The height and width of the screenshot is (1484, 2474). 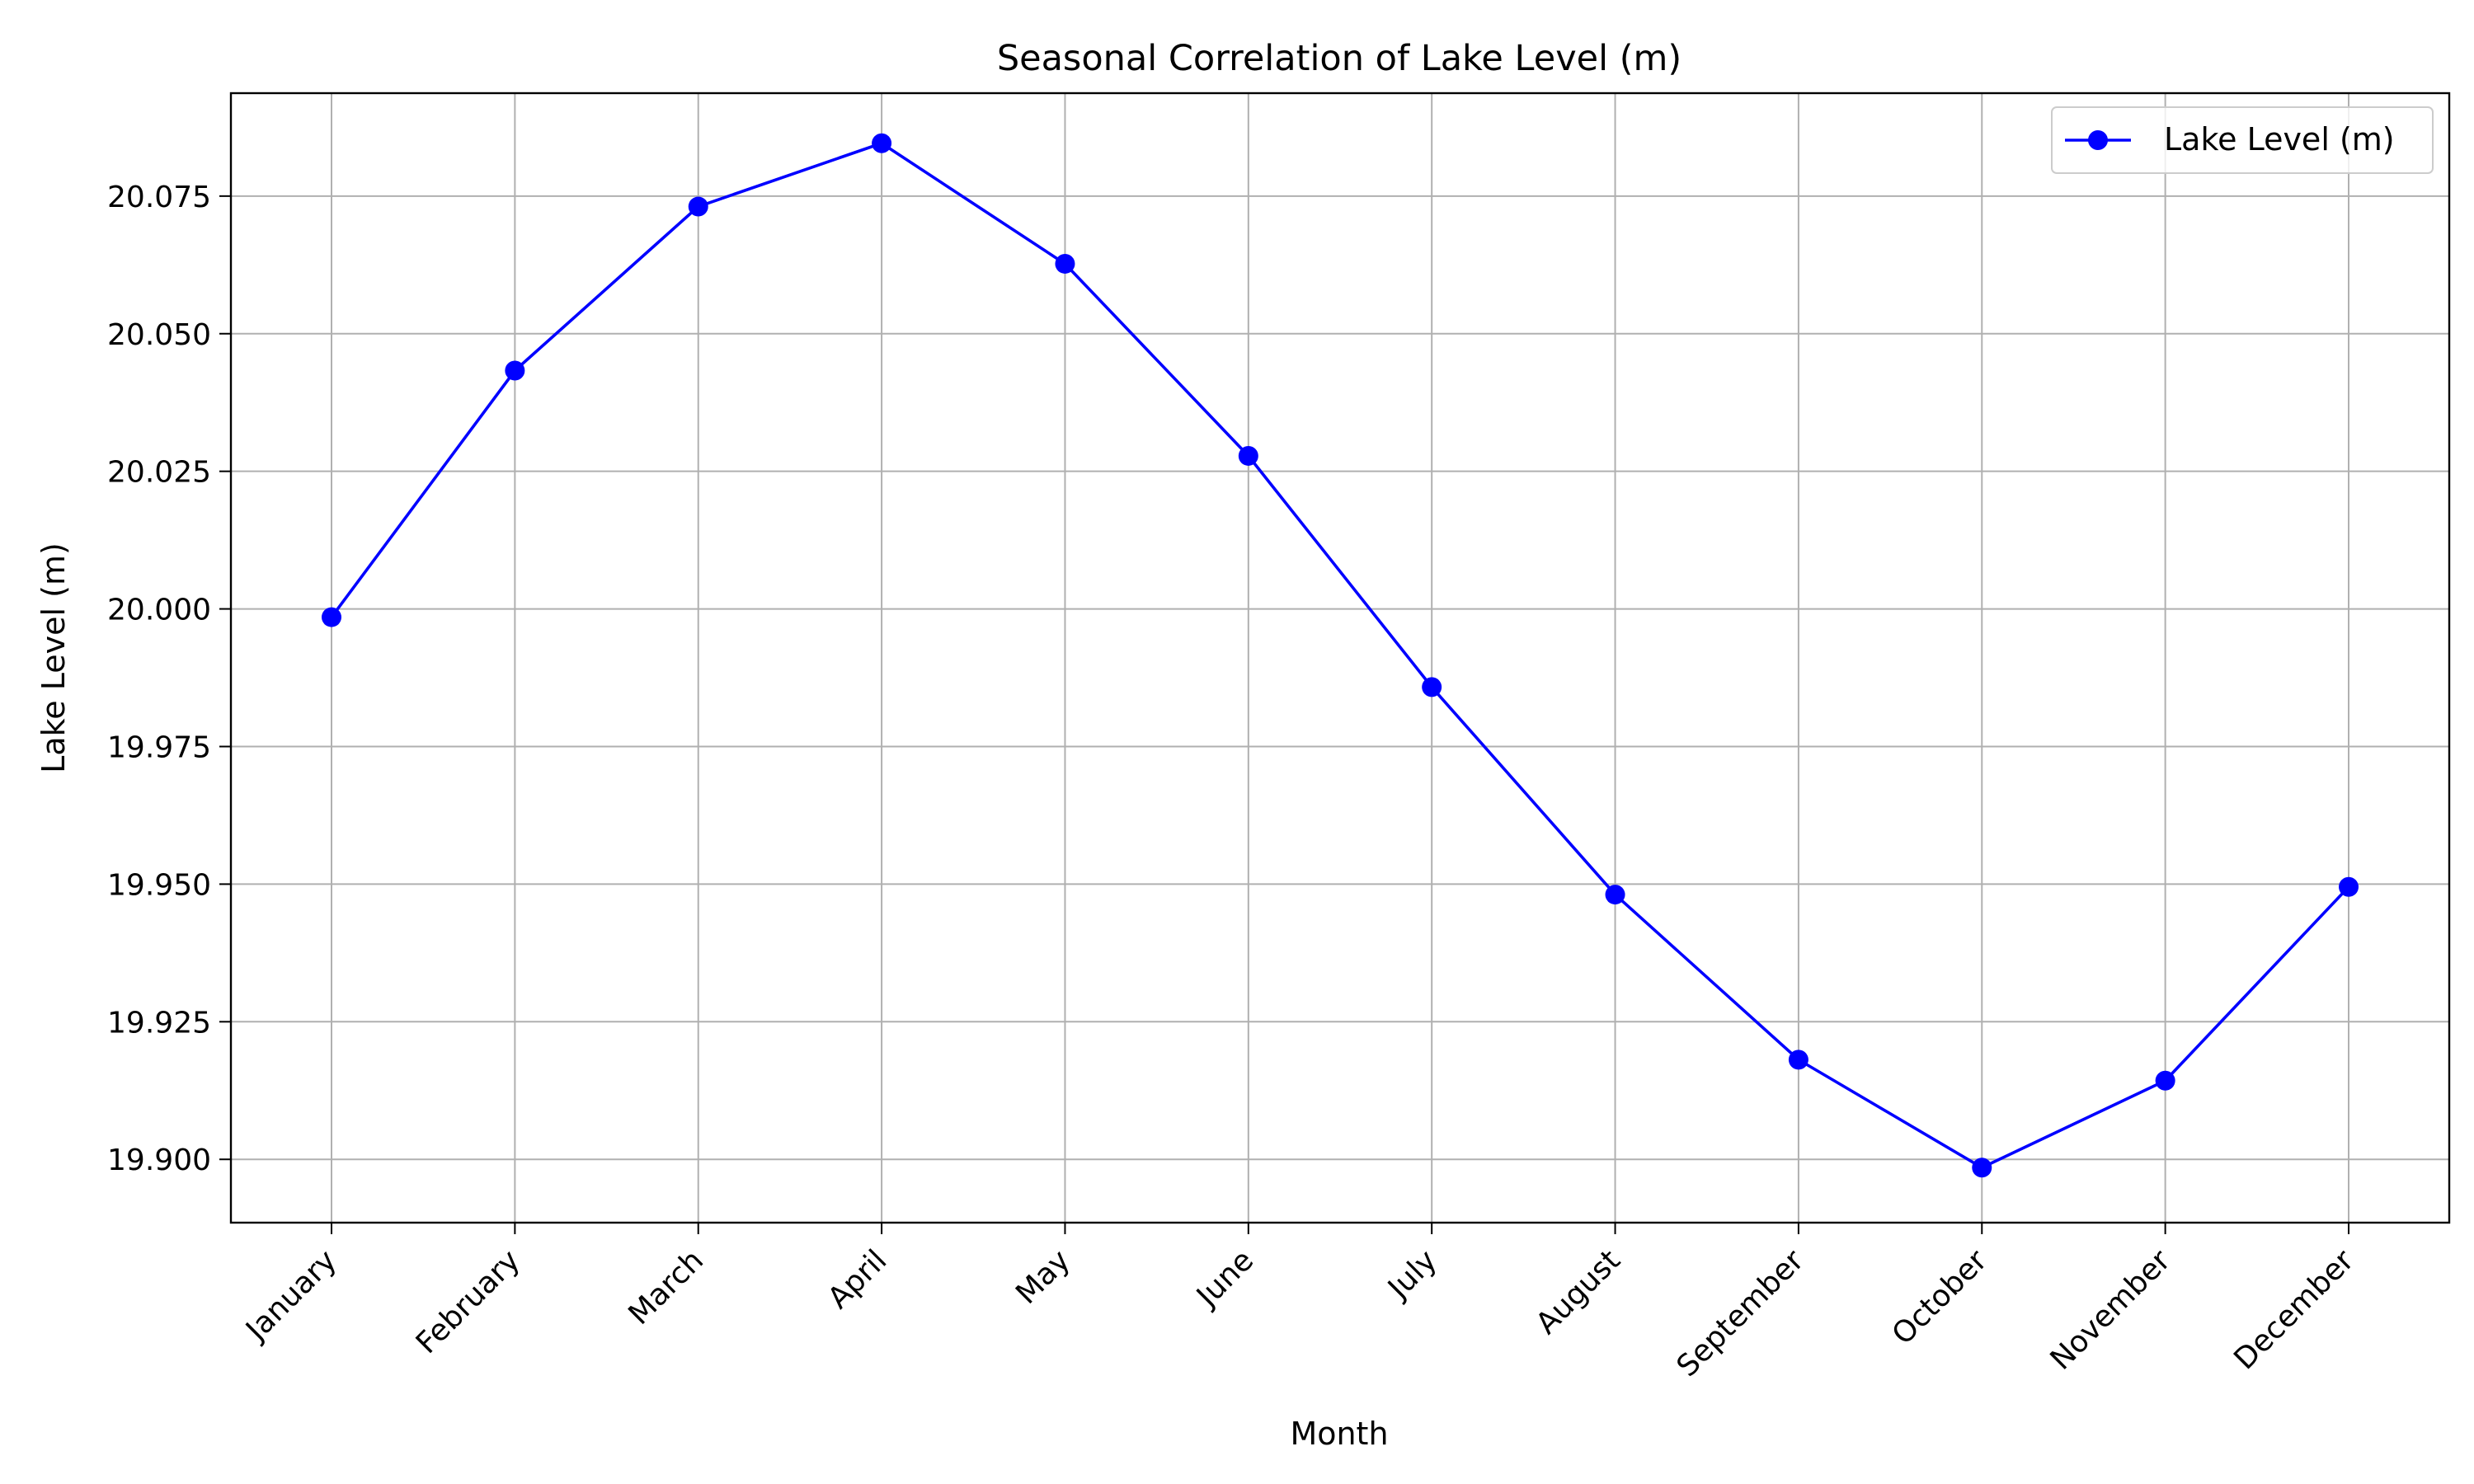 I want to click on legend-frame, so click(x=2242, y=140).